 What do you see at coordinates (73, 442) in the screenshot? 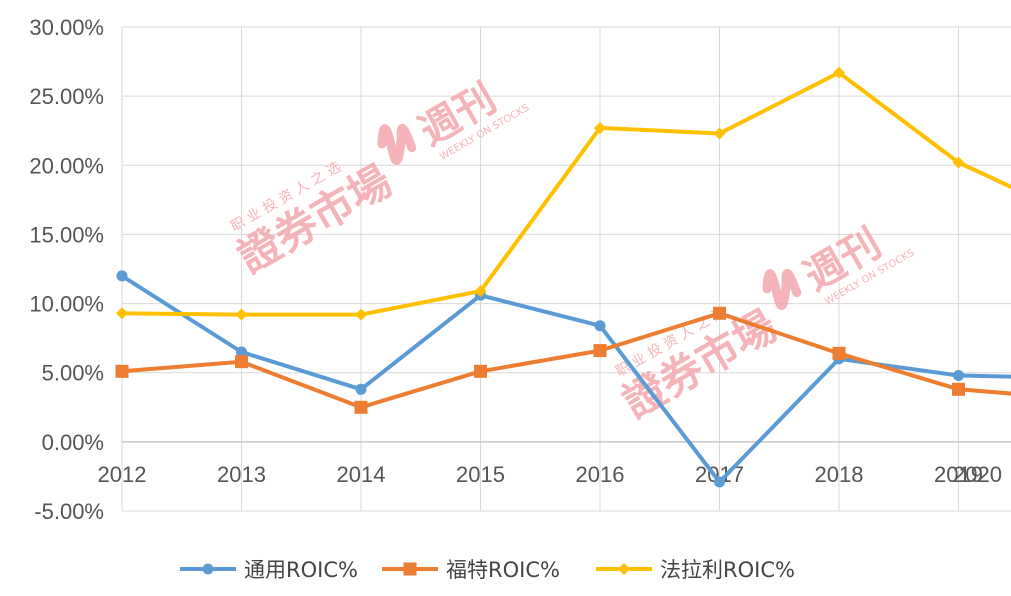
I see `y-tick-label: 0.00%` at bounding box center [73, 442].